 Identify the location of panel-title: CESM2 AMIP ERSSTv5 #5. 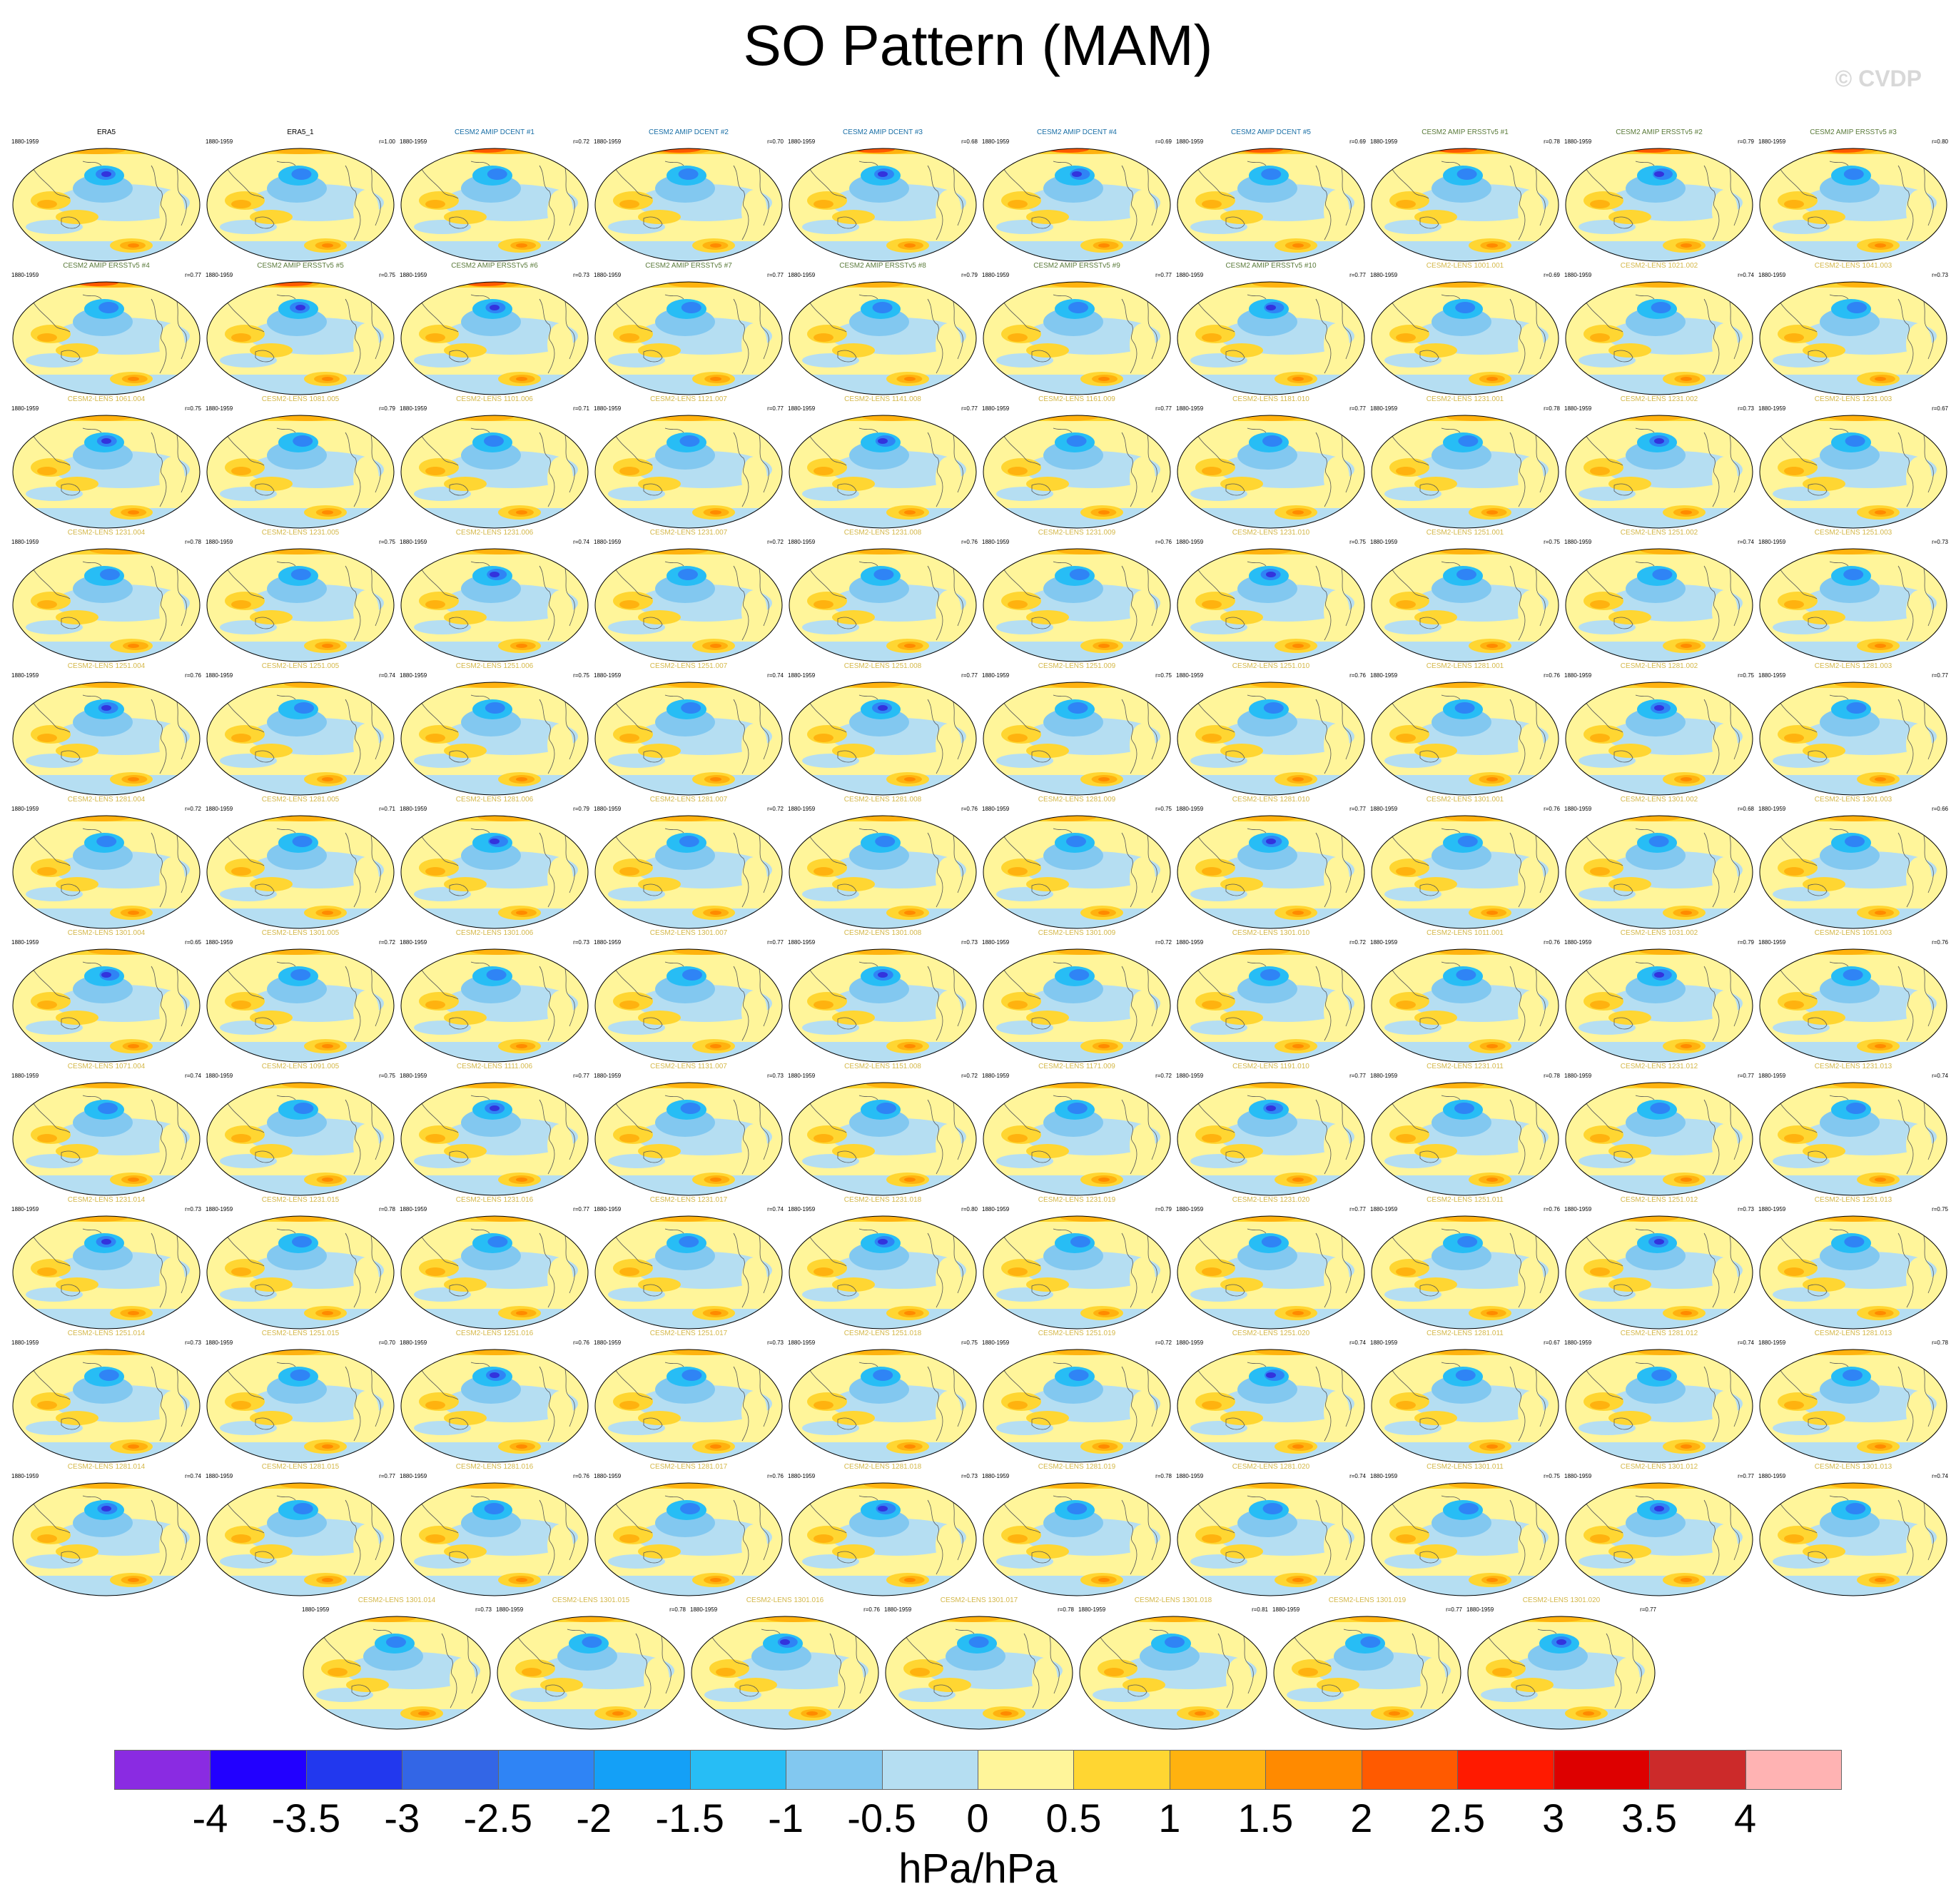
(300, 266).